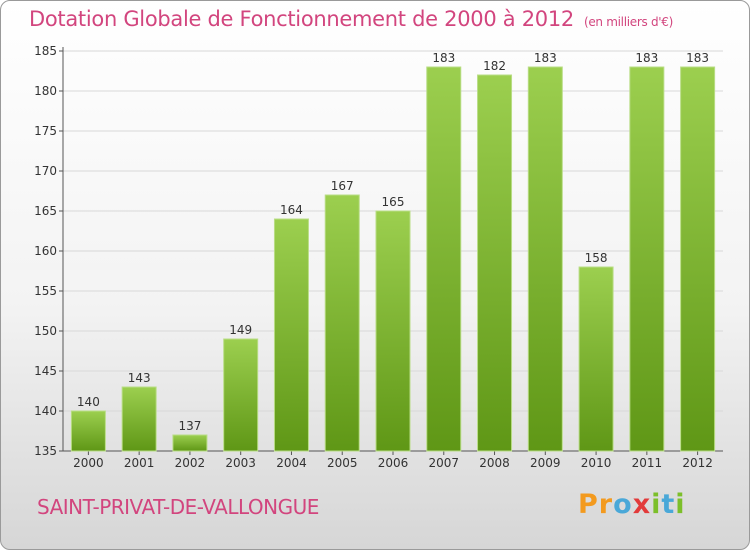 This screenshot has height=550, width=750. What do you see at coordinates (45, 171) in the screenshot?
I see `y-tick-label: 170` at bounding box center [45, 171].